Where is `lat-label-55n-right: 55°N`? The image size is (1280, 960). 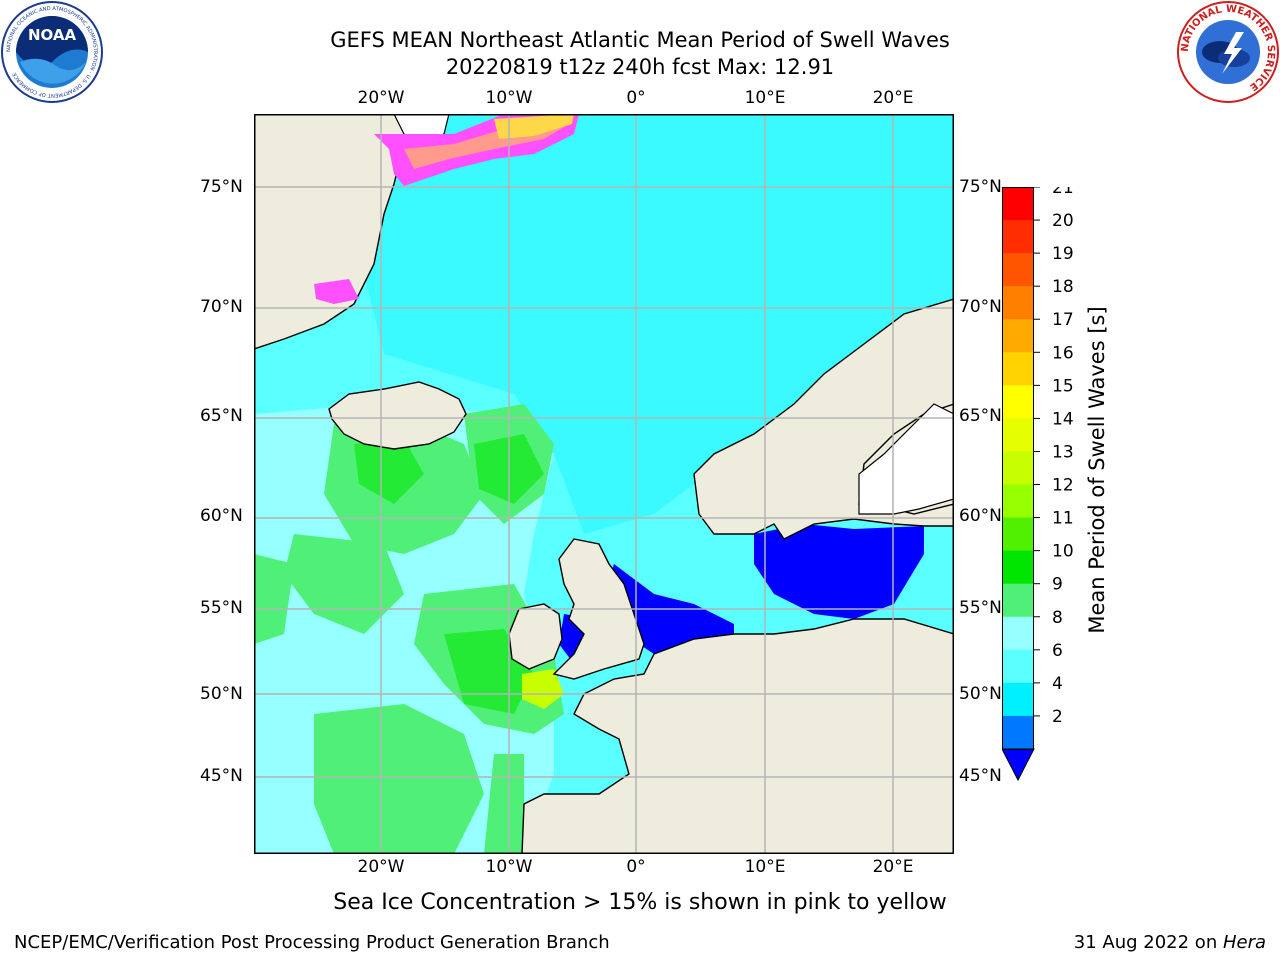
lat-label-55n-right: 55°N is located at coordinates (980, 608).